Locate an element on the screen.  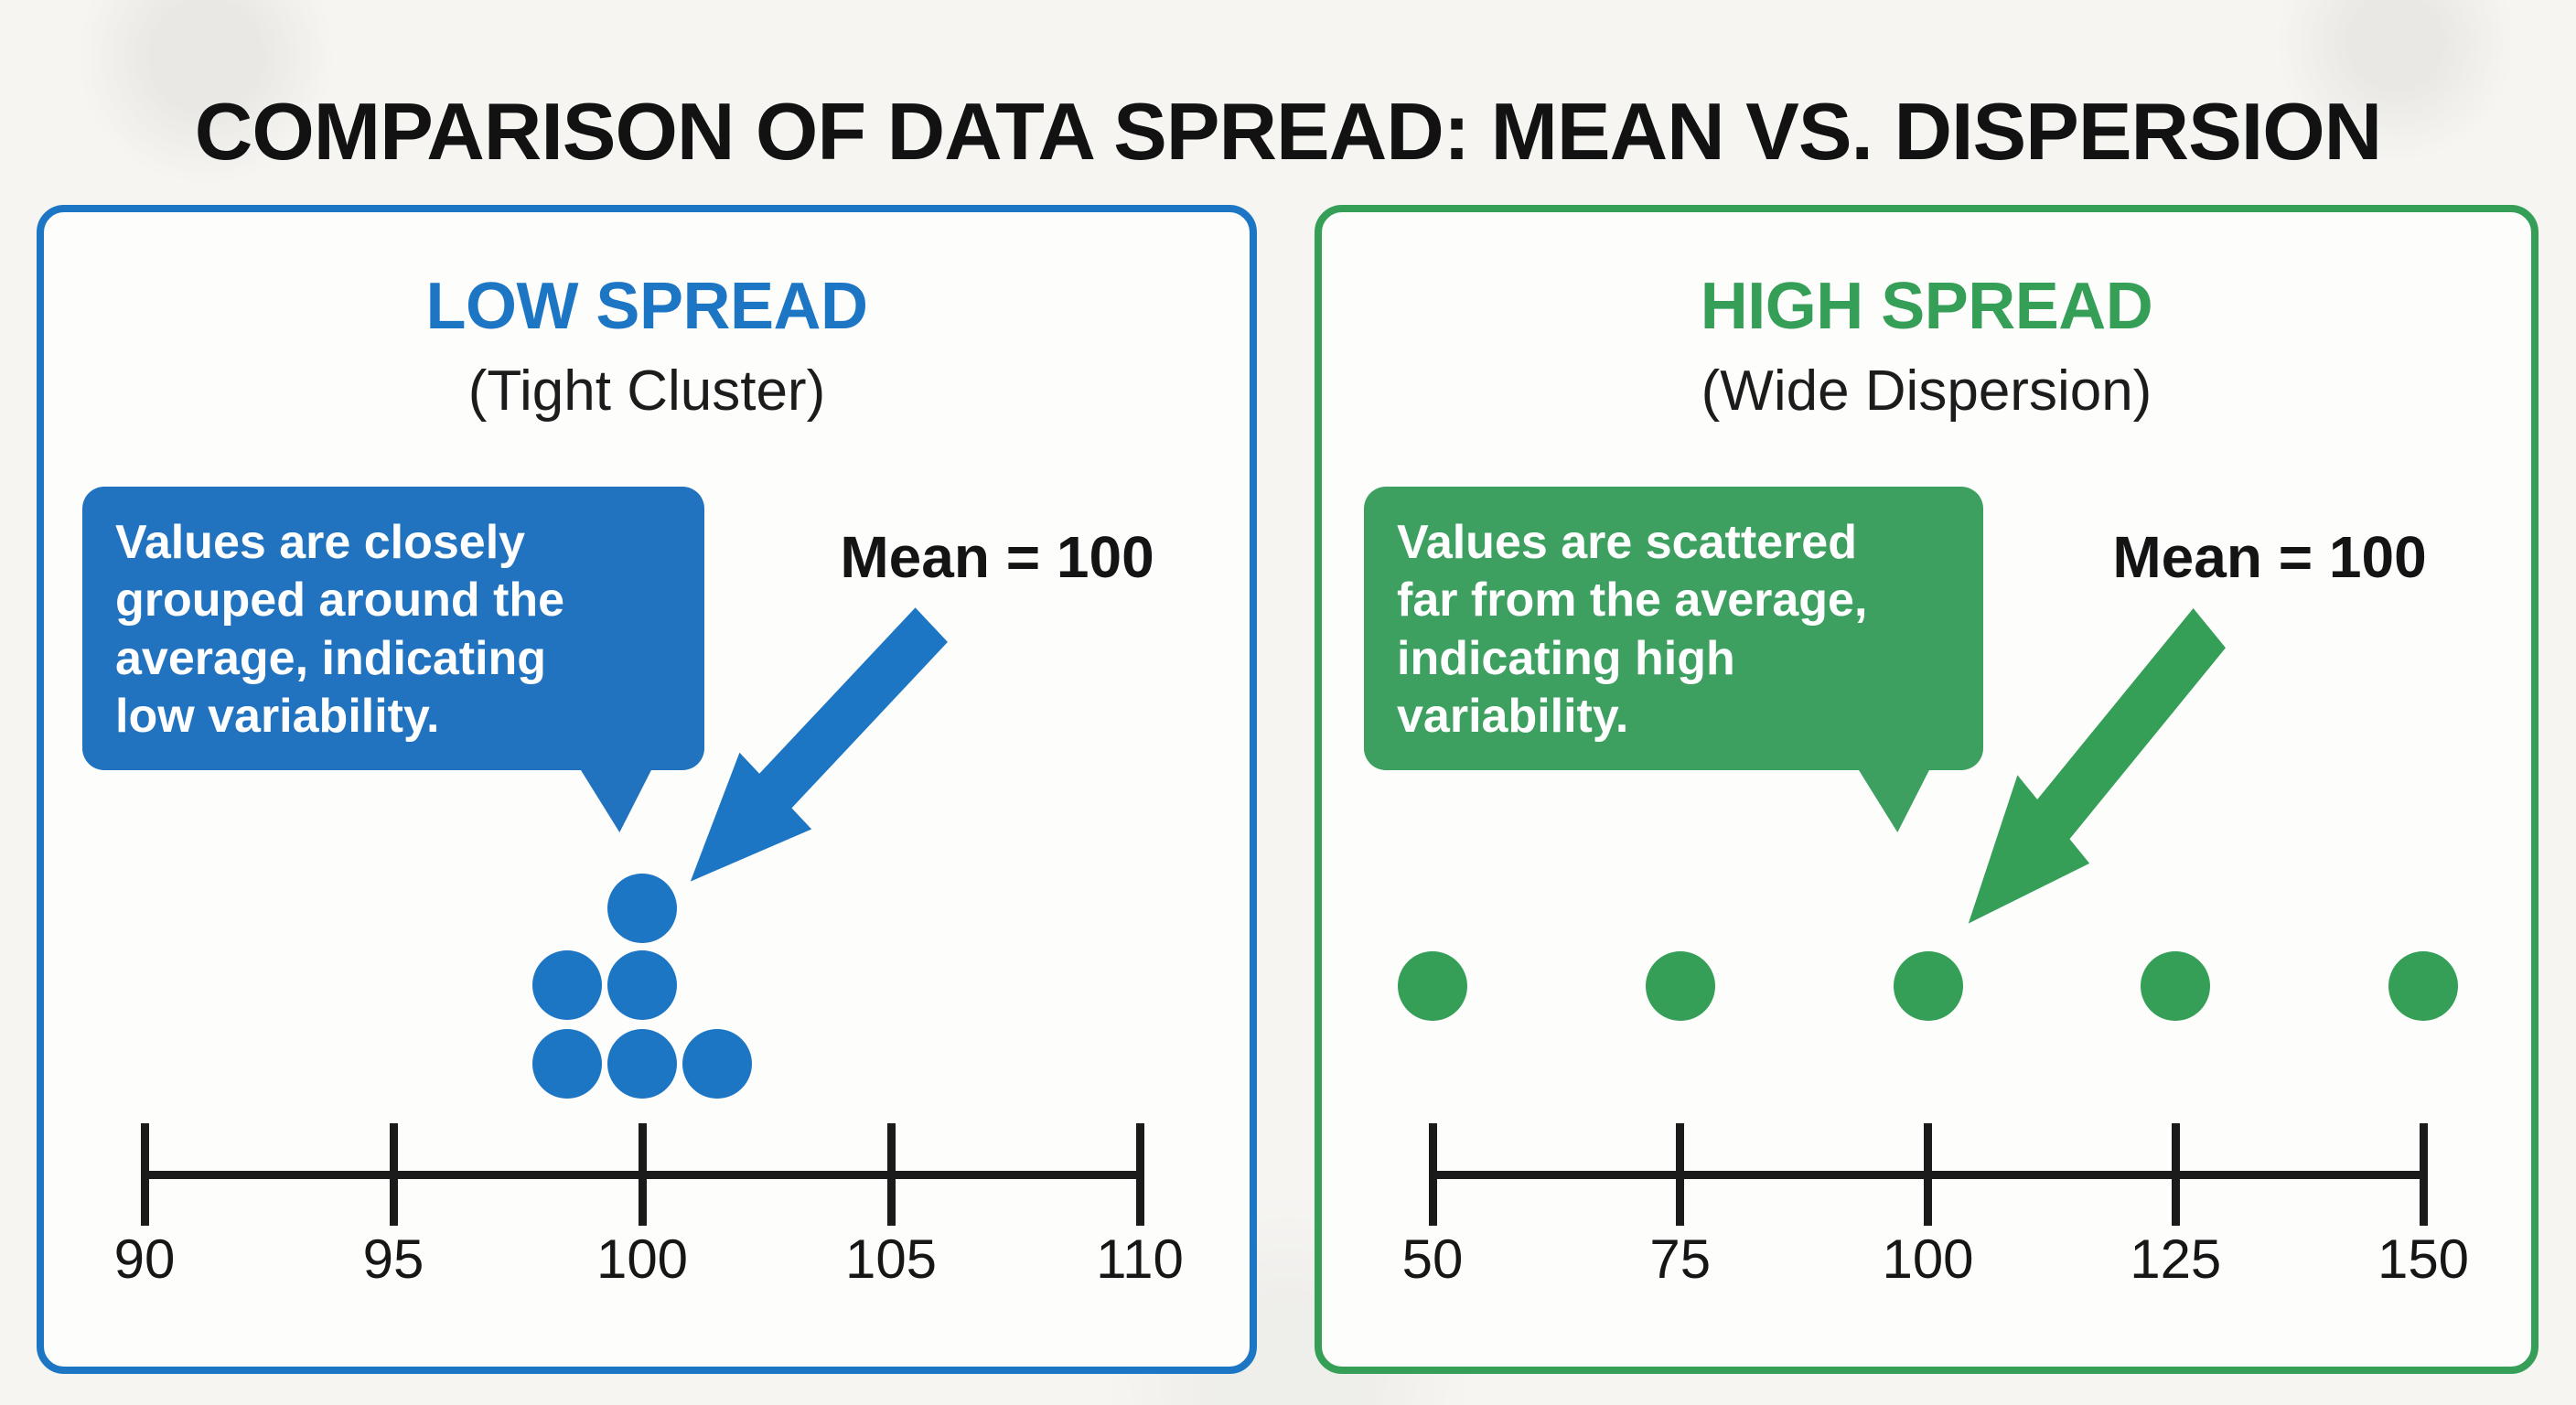
axis-tick-label: 150 is located at coordinates (2423, 1259).